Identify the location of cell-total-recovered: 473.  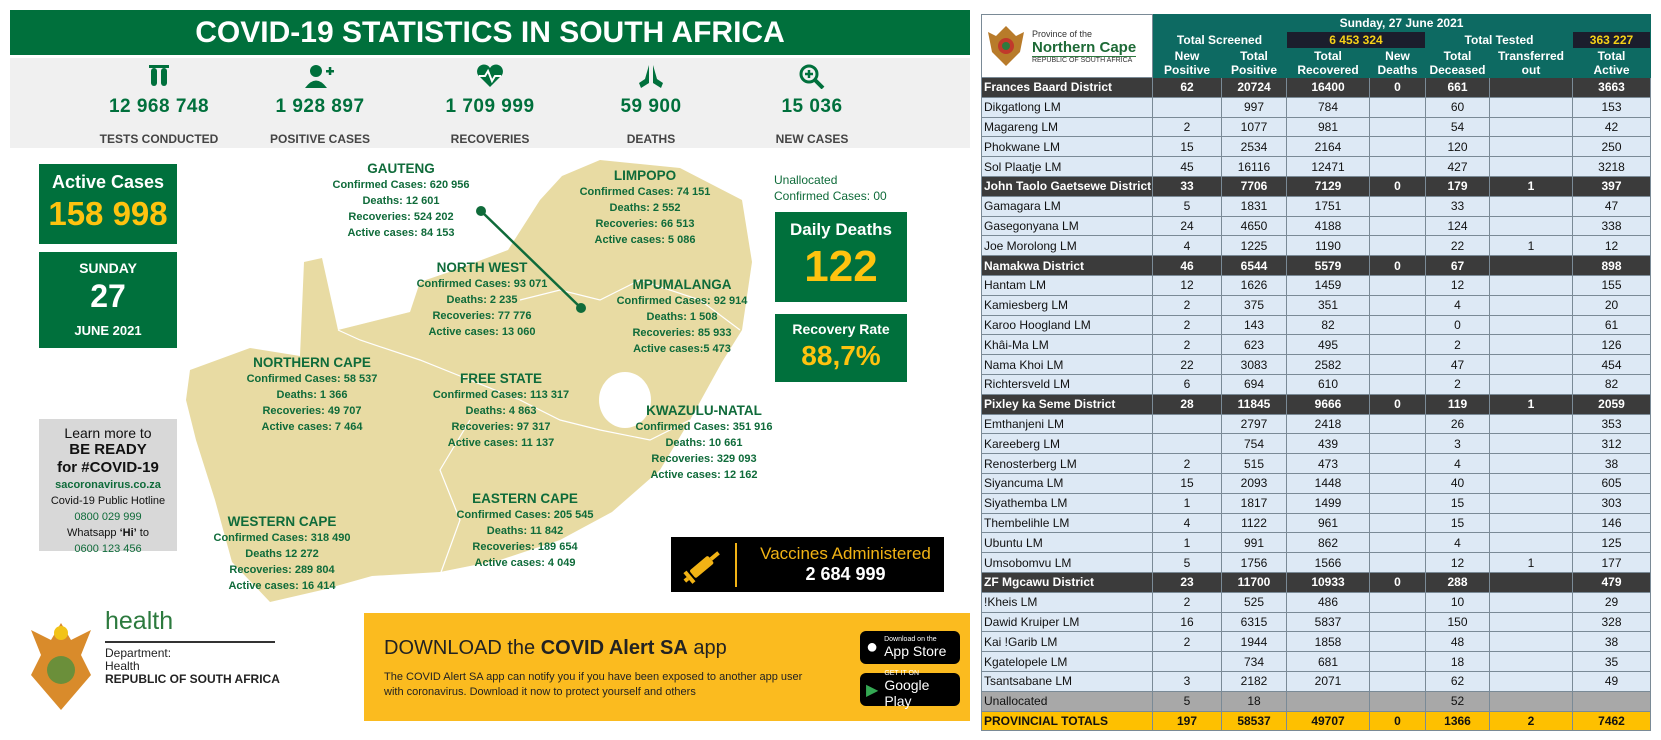
(1328, 463).